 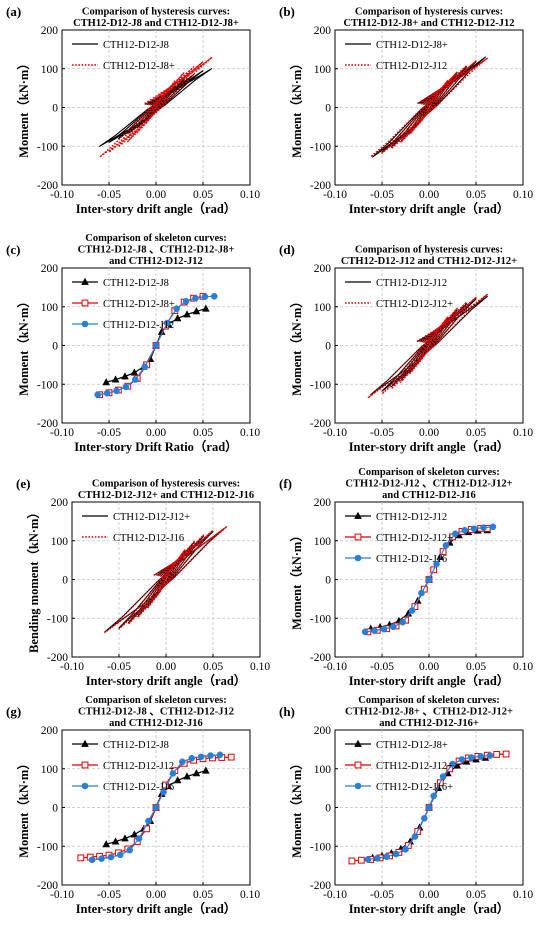 I want to click on gridlines, so click(x=429, y=107).